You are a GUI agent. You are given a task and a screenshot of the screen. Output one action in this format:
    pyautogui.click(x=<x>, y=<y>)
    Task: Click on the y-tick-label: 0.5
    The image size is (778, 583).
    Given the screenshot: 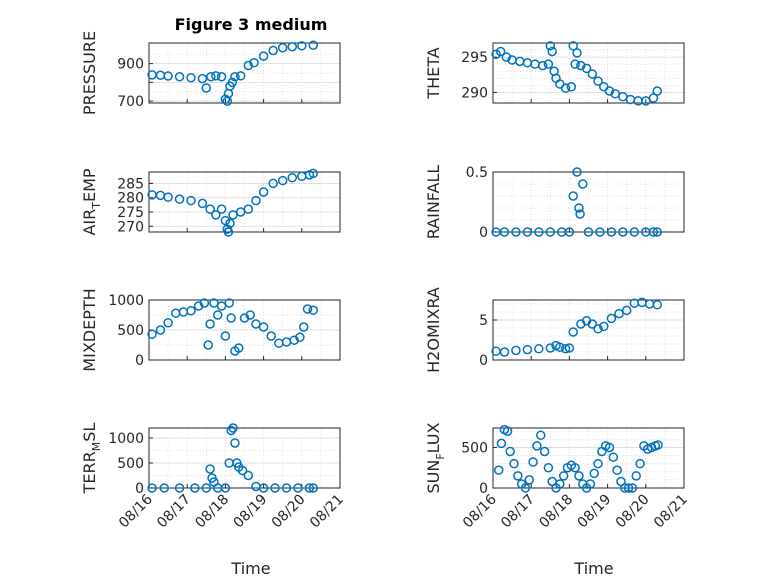 What is the action you would take?
    pyautogui.click(x=477, y=173)
    